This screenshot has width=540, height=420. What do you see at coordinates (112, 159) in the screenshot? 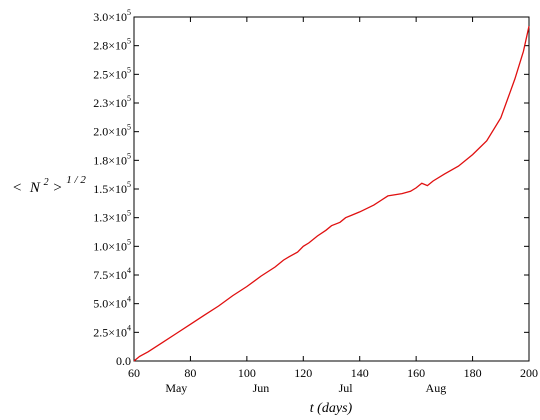
I see `y-tick-label: 1.8×10⁵` at bounding box center [112, 159].